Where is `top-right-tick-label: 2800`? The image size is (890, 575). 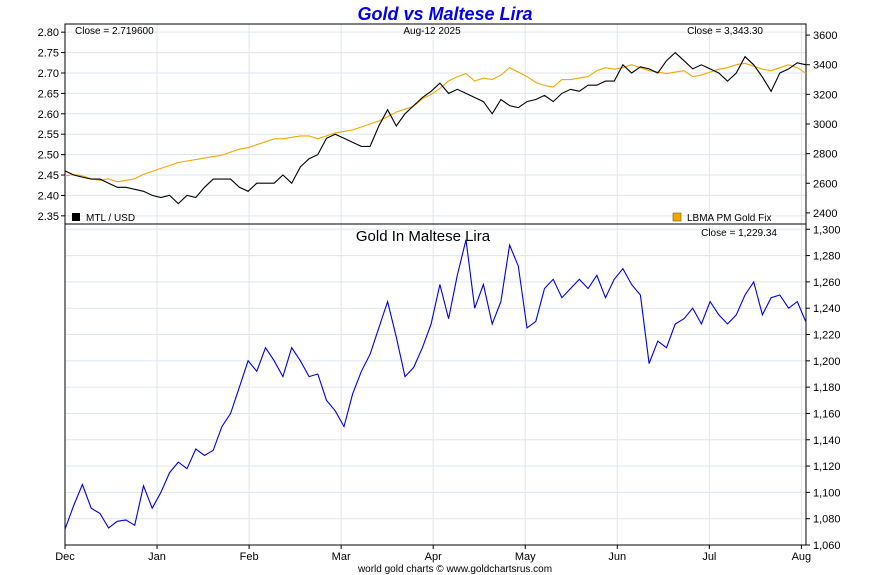 top-right-tick-label: 2800 is located at coordinates (825, 155).